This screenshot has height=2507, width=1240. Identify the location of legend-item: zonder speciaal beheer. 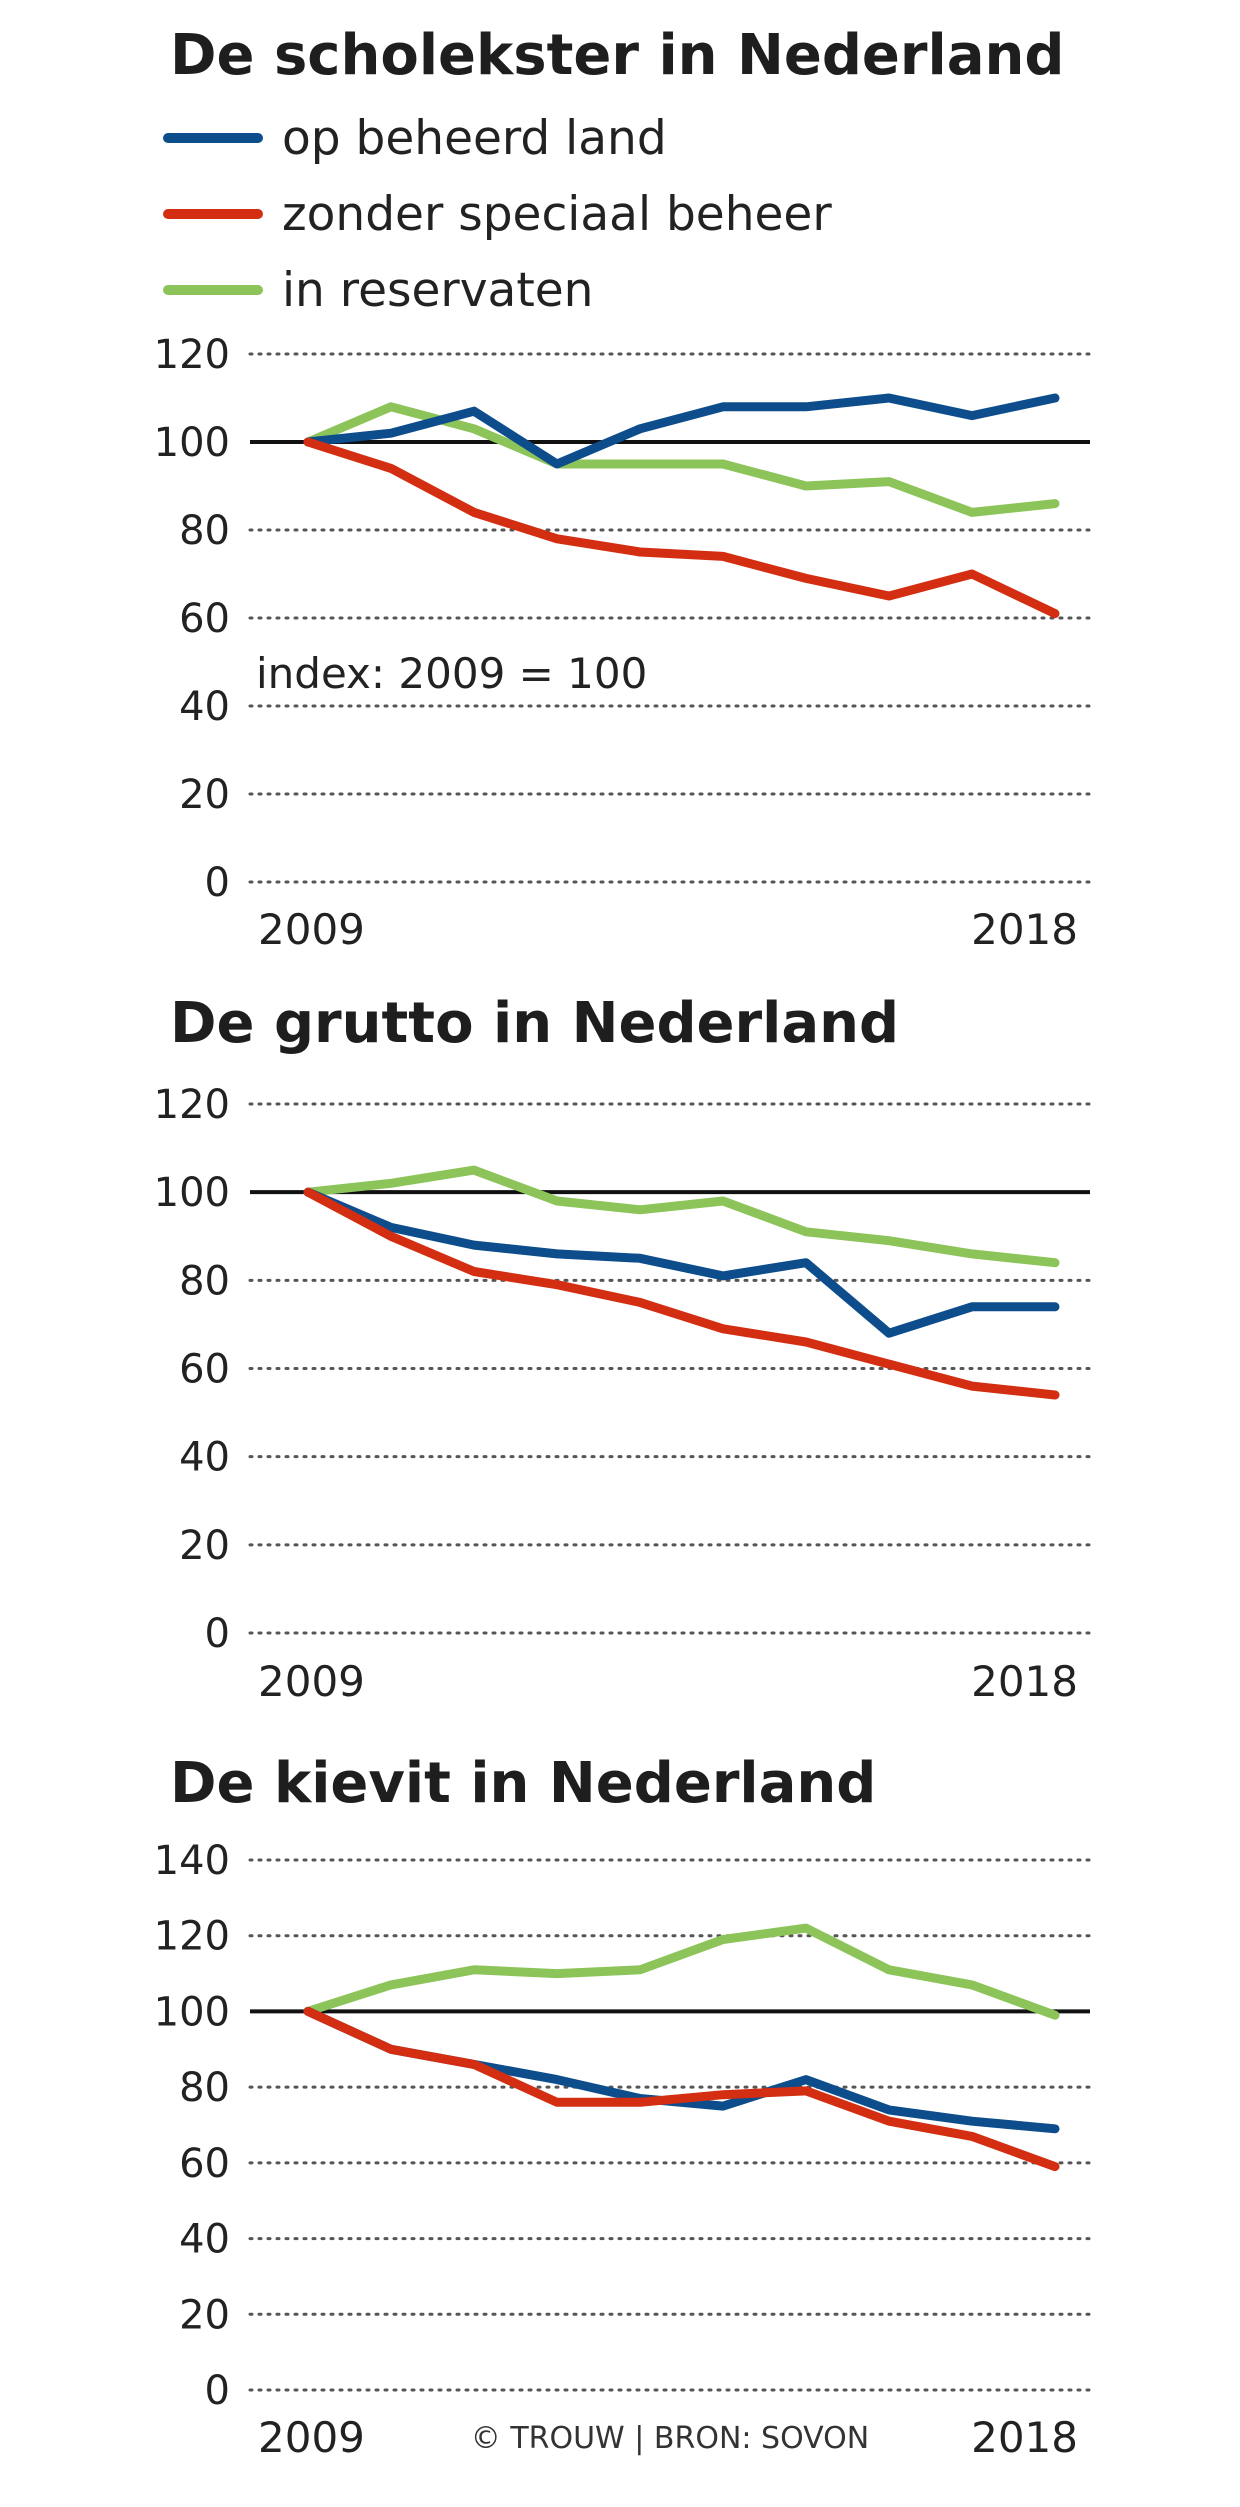
(497, 214).